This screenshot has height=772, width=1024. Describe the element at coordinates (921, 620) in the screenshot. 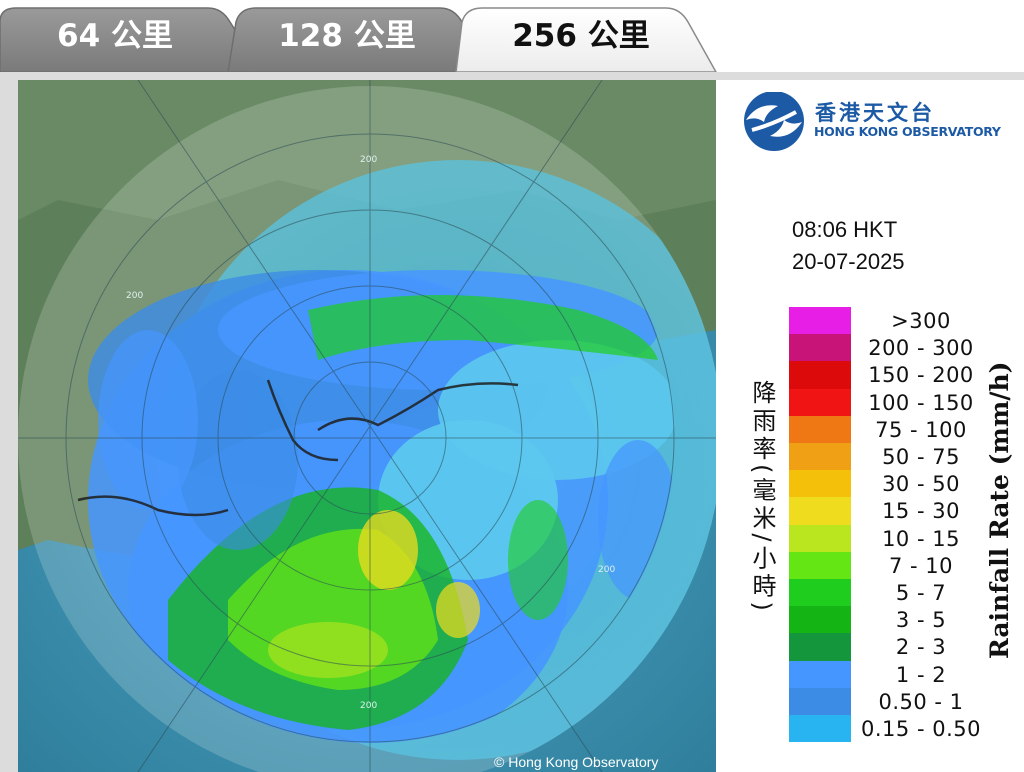

I see `legend-range-label: 3 - 5` at that location.